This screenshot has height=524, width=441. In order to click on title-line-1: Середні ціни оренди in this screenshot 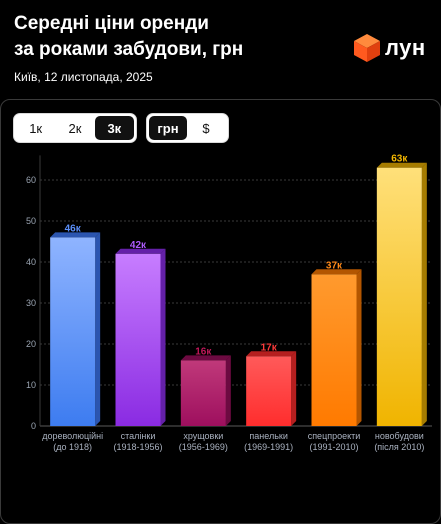, I will do `click(111, 23)`.